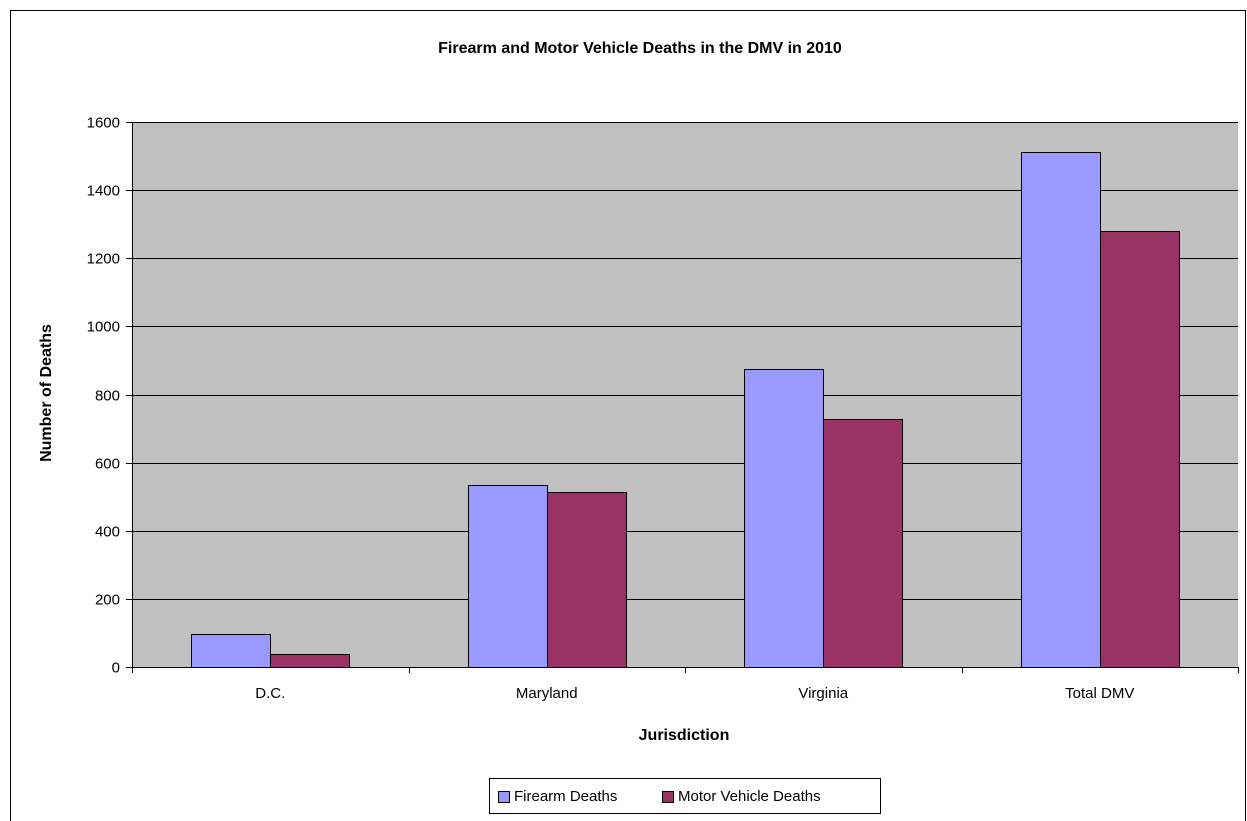  Describe the element at coordinates (103, 327) in the screenshot. I see `y-tick-label: 1000` at that location.